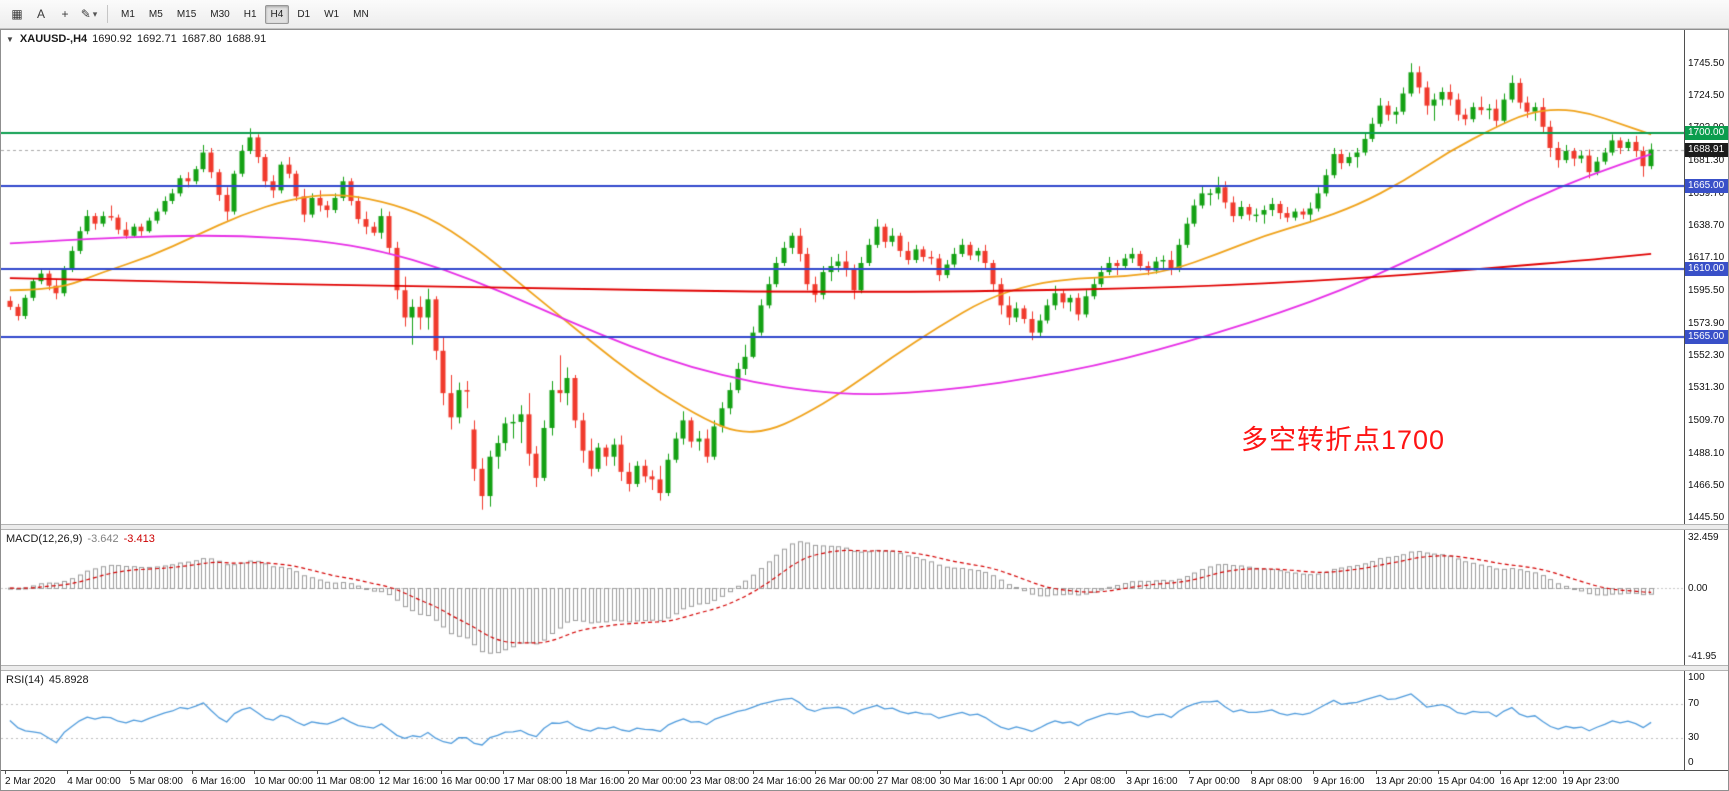 The image size is (1729, 791). I want to click on rsi-pane-row: RSI(14) 45.8928 100 70 30 0, so click(864, 720).